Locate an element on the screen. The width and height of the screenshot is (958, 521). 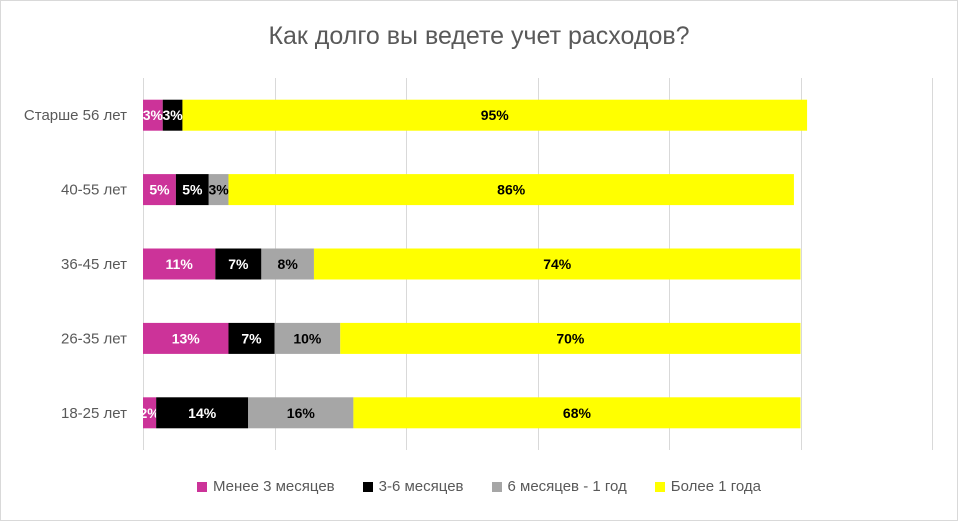
category-label: 40-55 лет is located at coordinates (94, 190).